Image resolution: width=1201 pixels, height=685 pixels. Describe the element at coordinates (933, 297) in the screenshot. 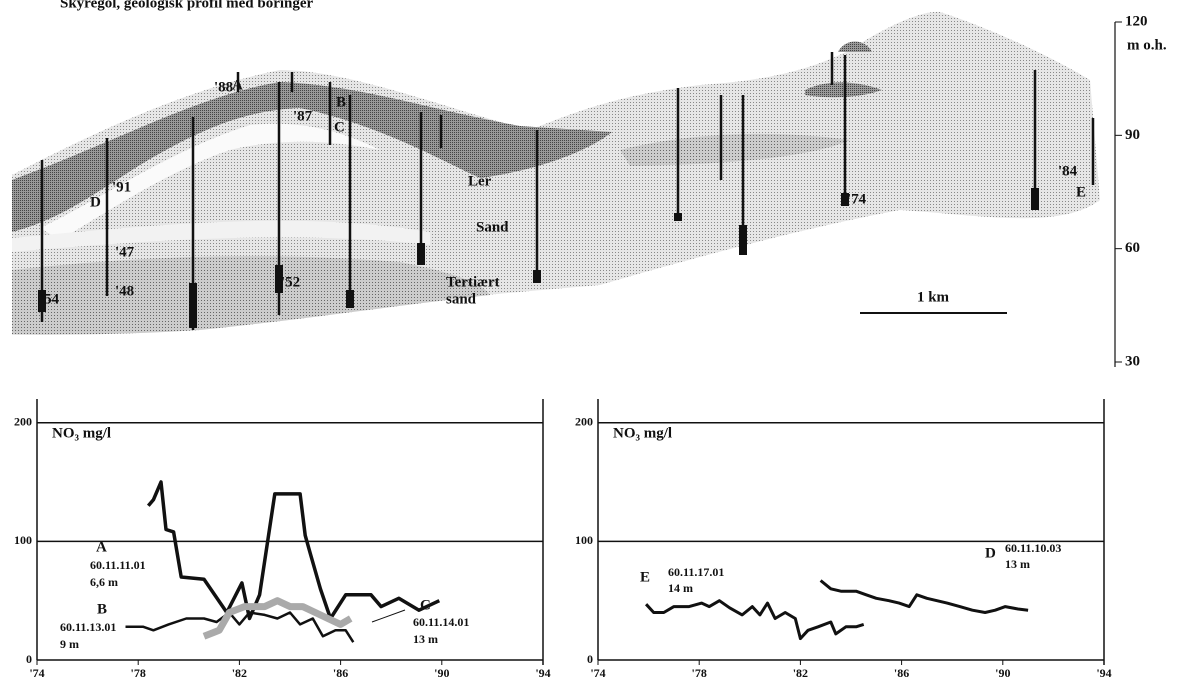

I see `scale-label: 1 km` at that location.